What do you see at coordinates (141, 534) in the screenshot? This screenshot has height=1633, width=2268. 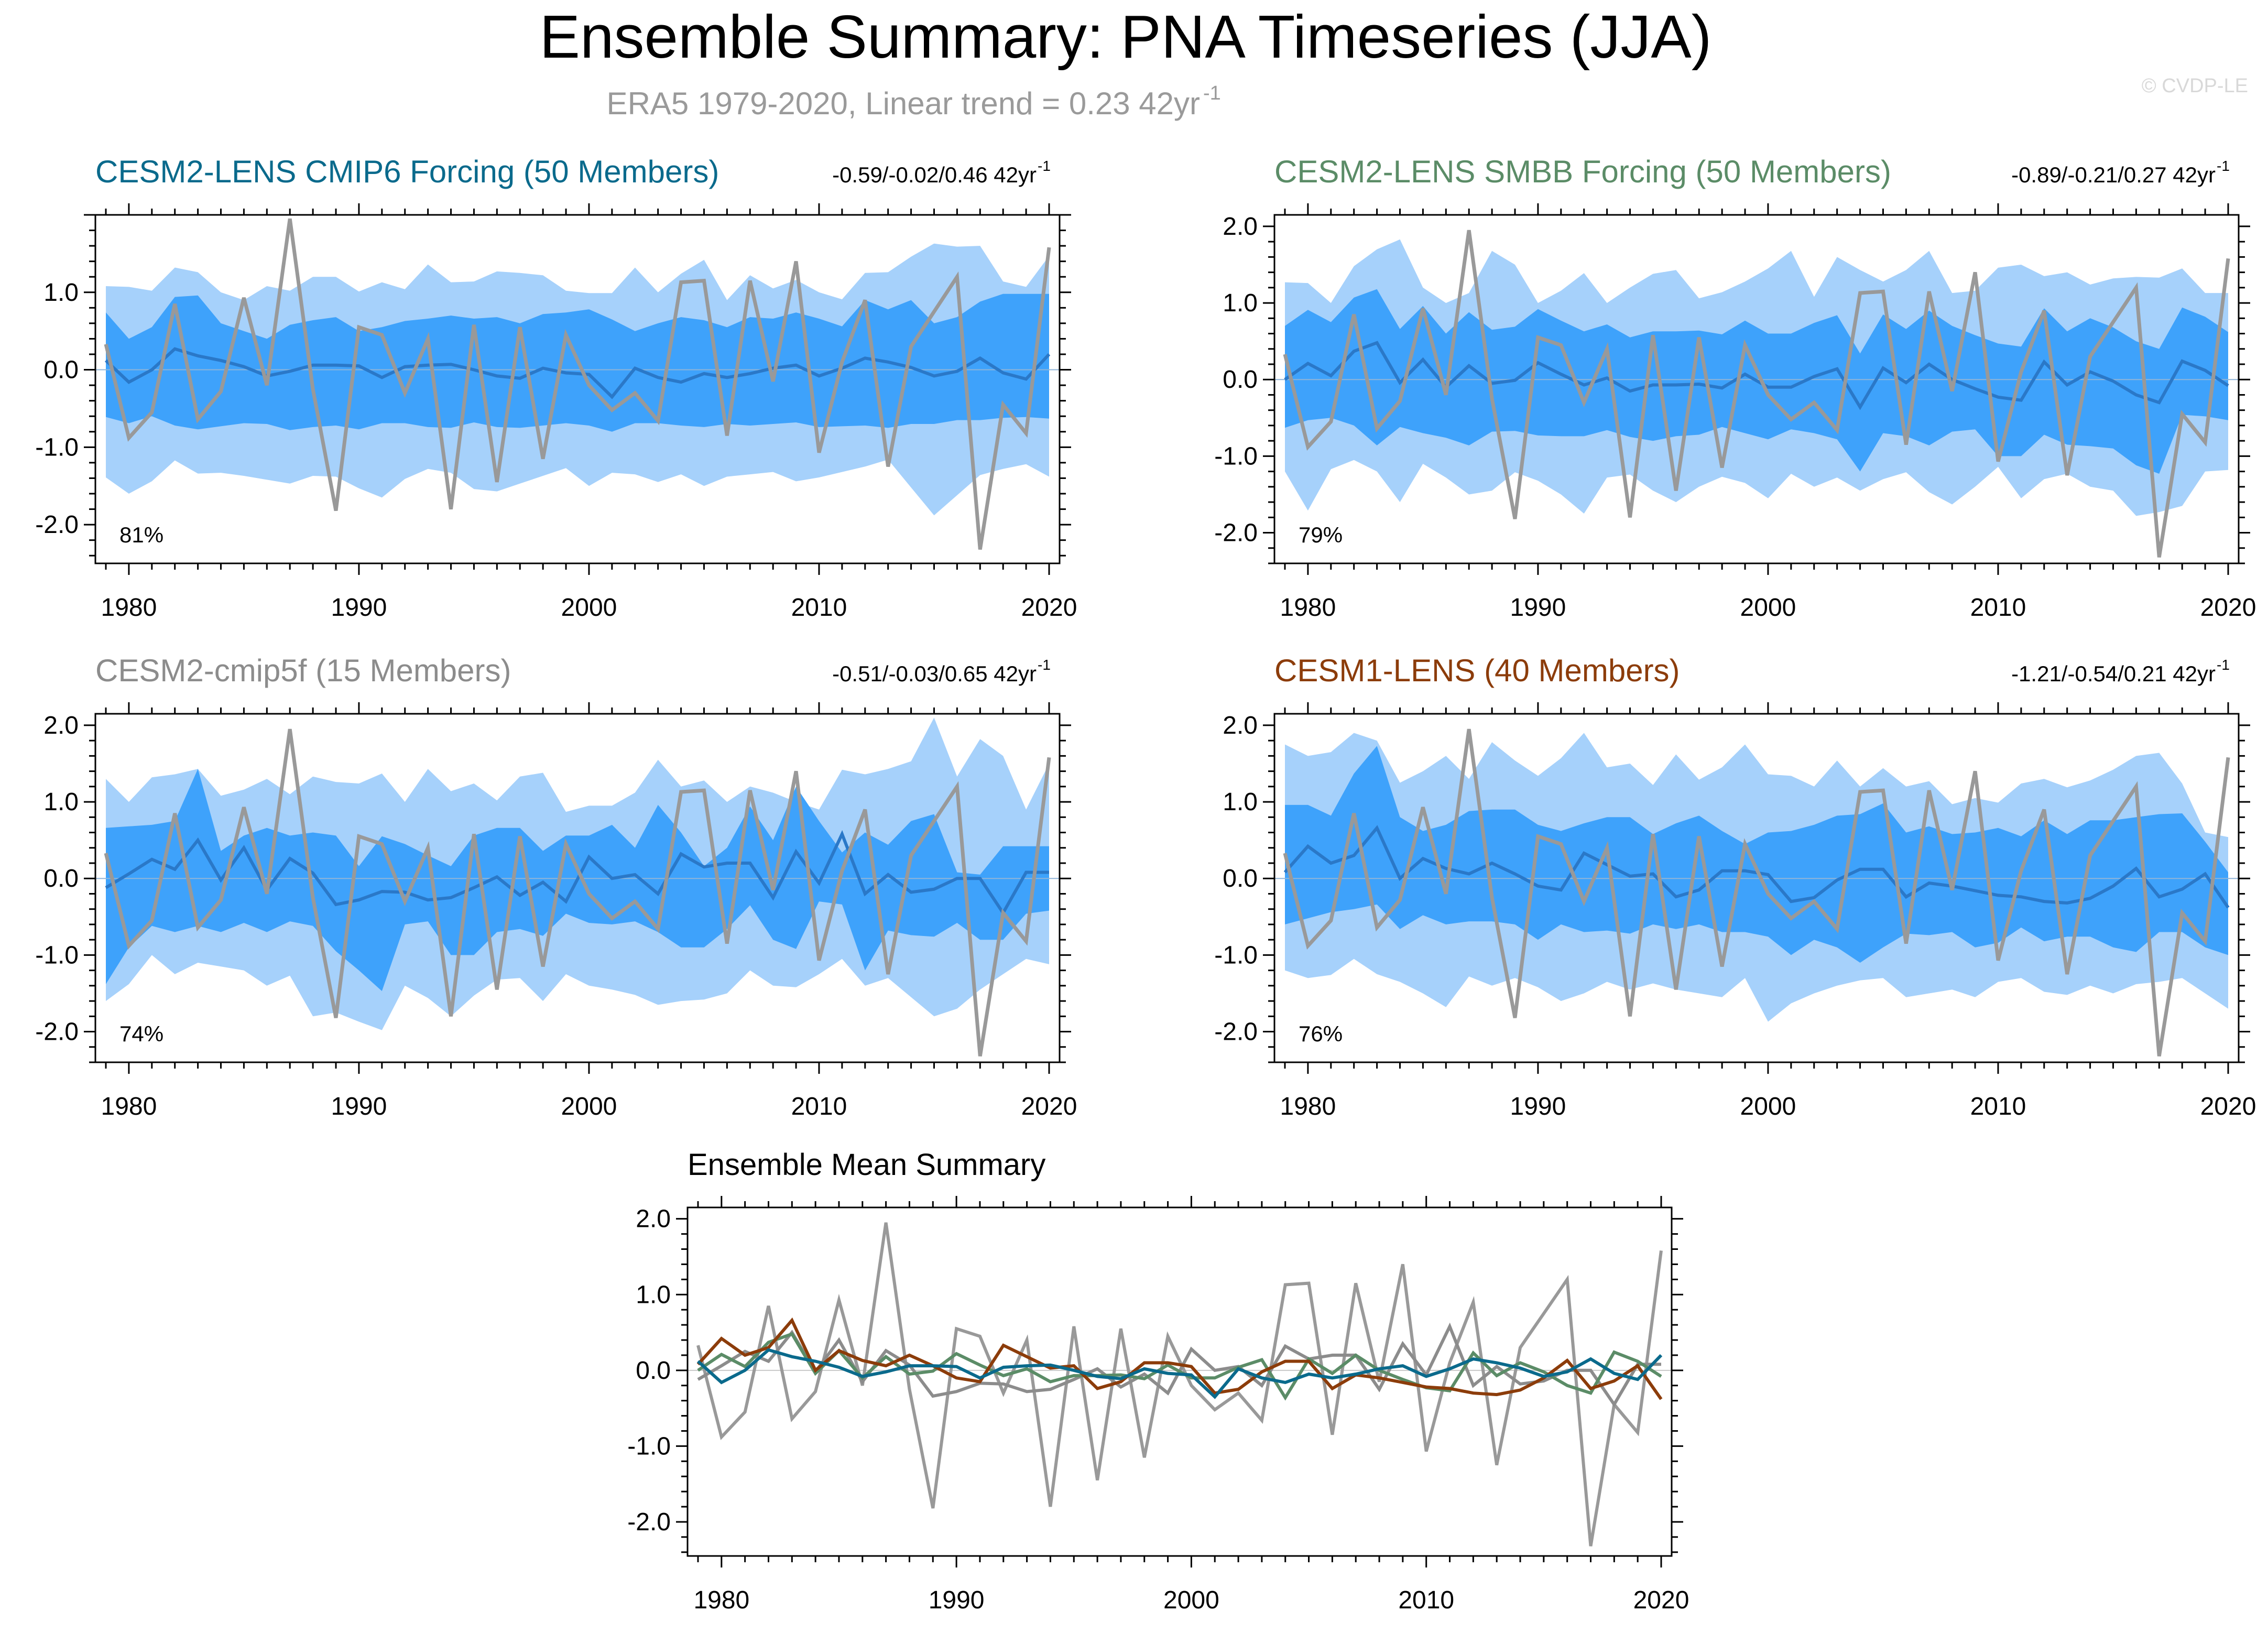 I see `percent-label: 81%` at bounding box center [141, 534].